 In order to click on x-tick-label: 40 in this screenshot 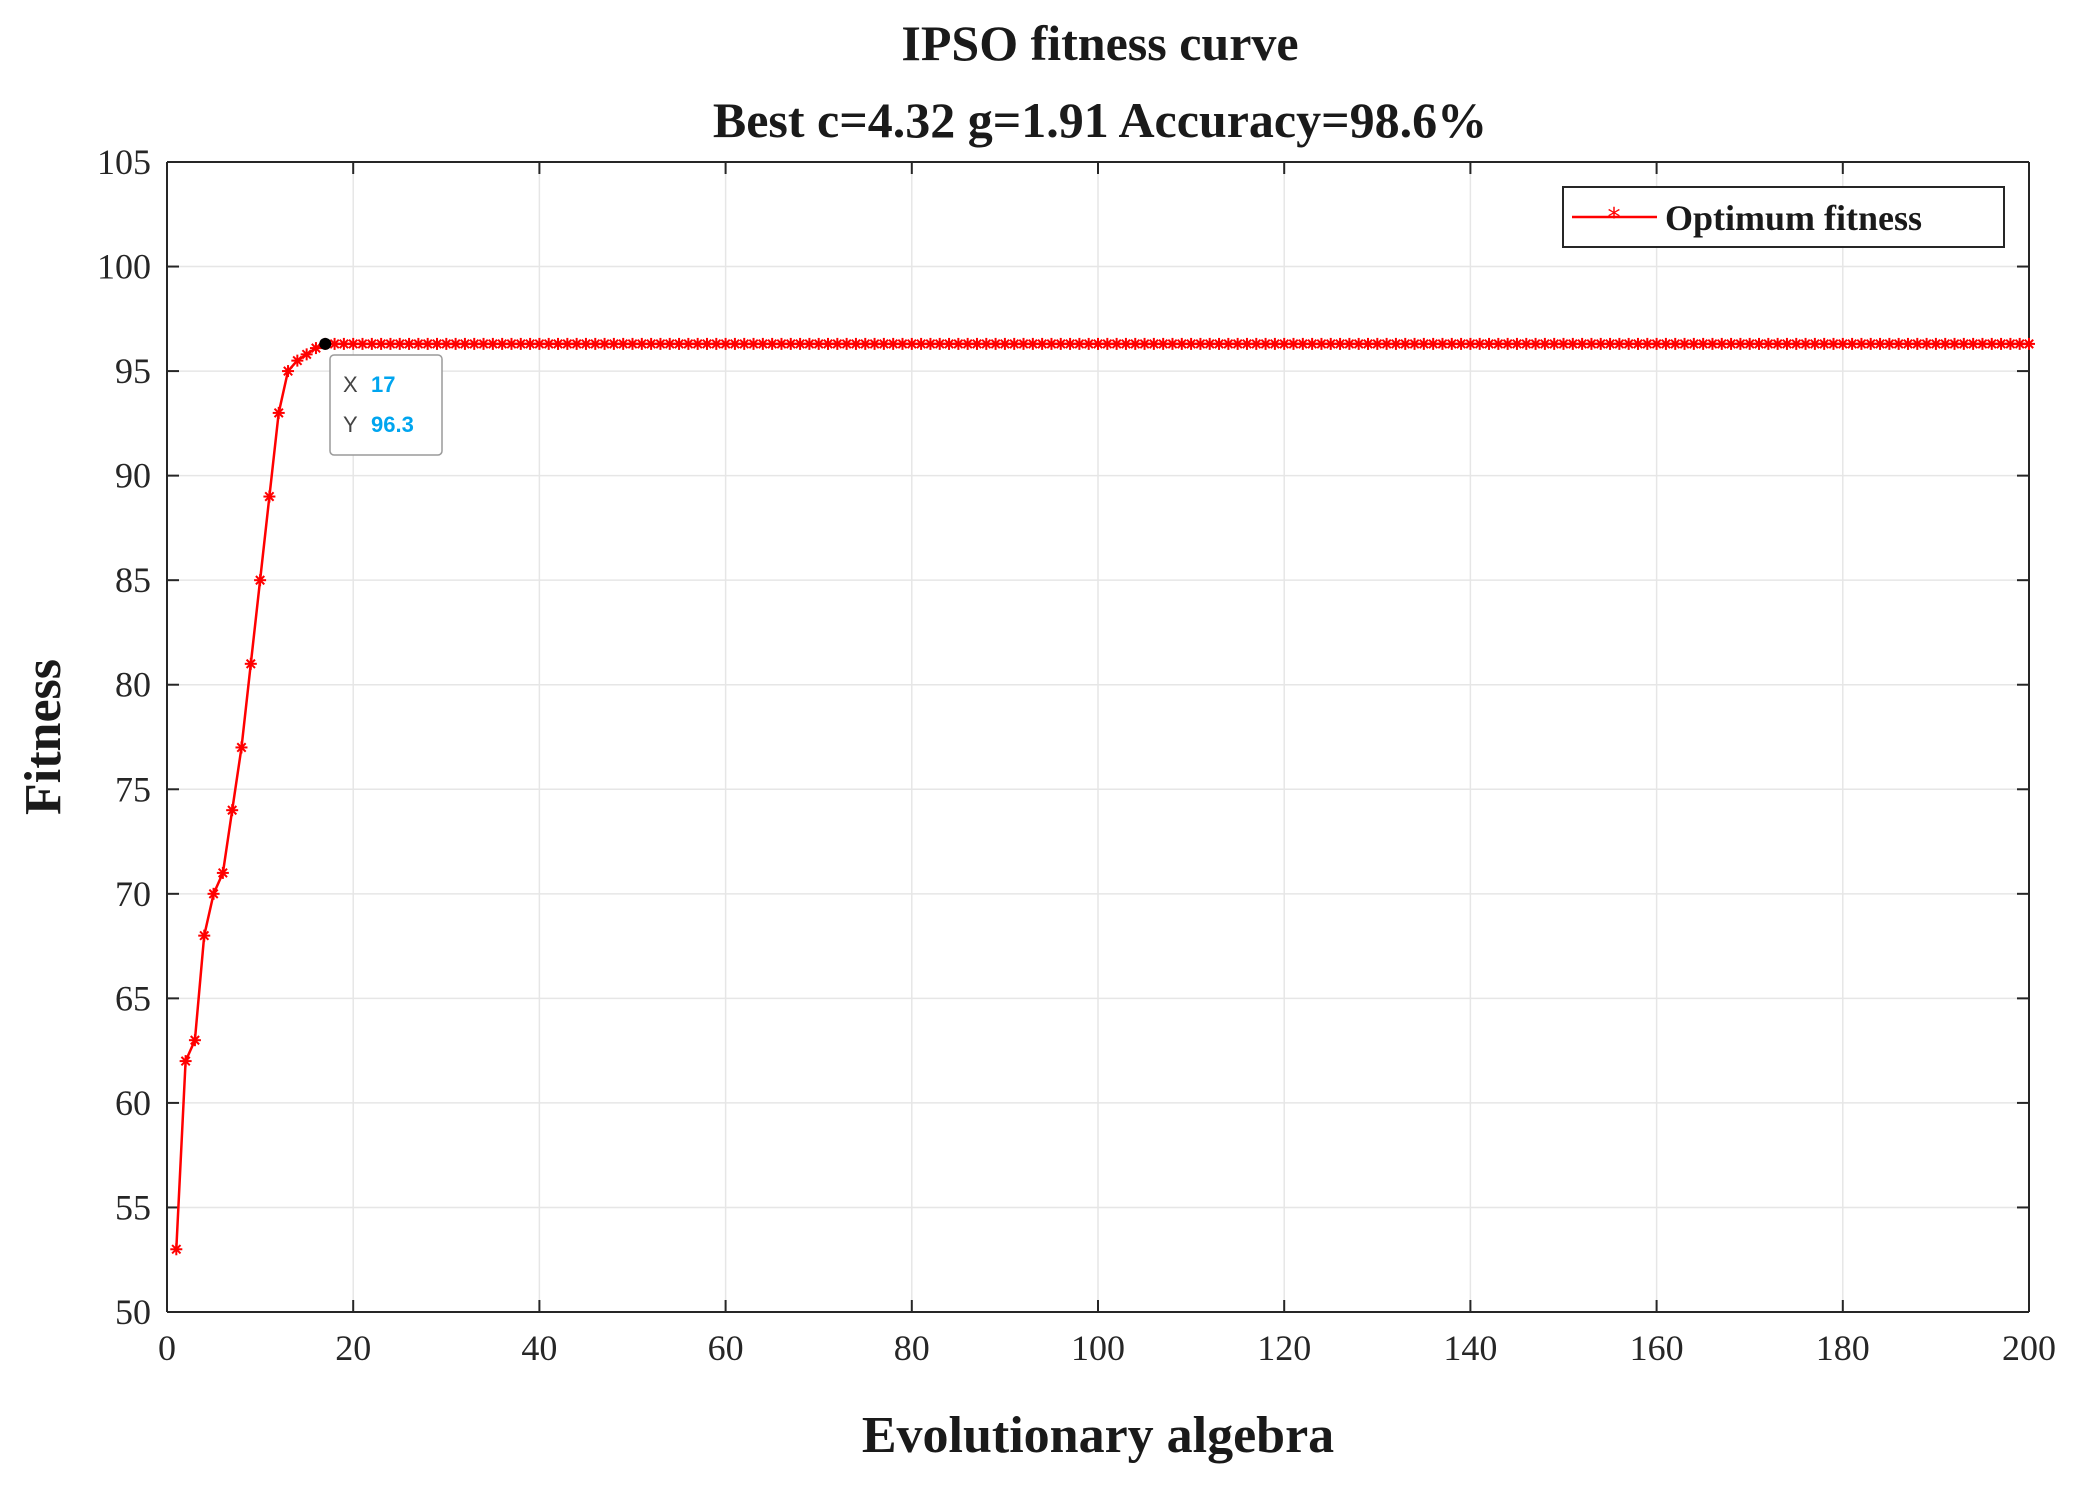, I will do `click(539, 1348)`.